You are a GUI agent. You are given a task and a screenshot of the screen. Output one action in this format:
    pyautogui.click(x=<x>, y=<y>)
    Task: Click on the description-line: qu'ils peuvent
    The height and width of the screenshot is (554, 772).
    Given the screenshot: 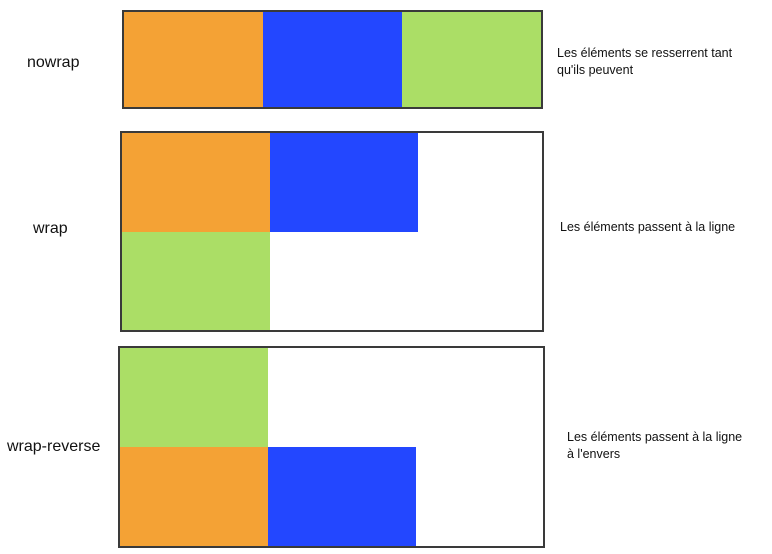 What is the action you would take?
    pyautogui.click(x=595, y=70)
    